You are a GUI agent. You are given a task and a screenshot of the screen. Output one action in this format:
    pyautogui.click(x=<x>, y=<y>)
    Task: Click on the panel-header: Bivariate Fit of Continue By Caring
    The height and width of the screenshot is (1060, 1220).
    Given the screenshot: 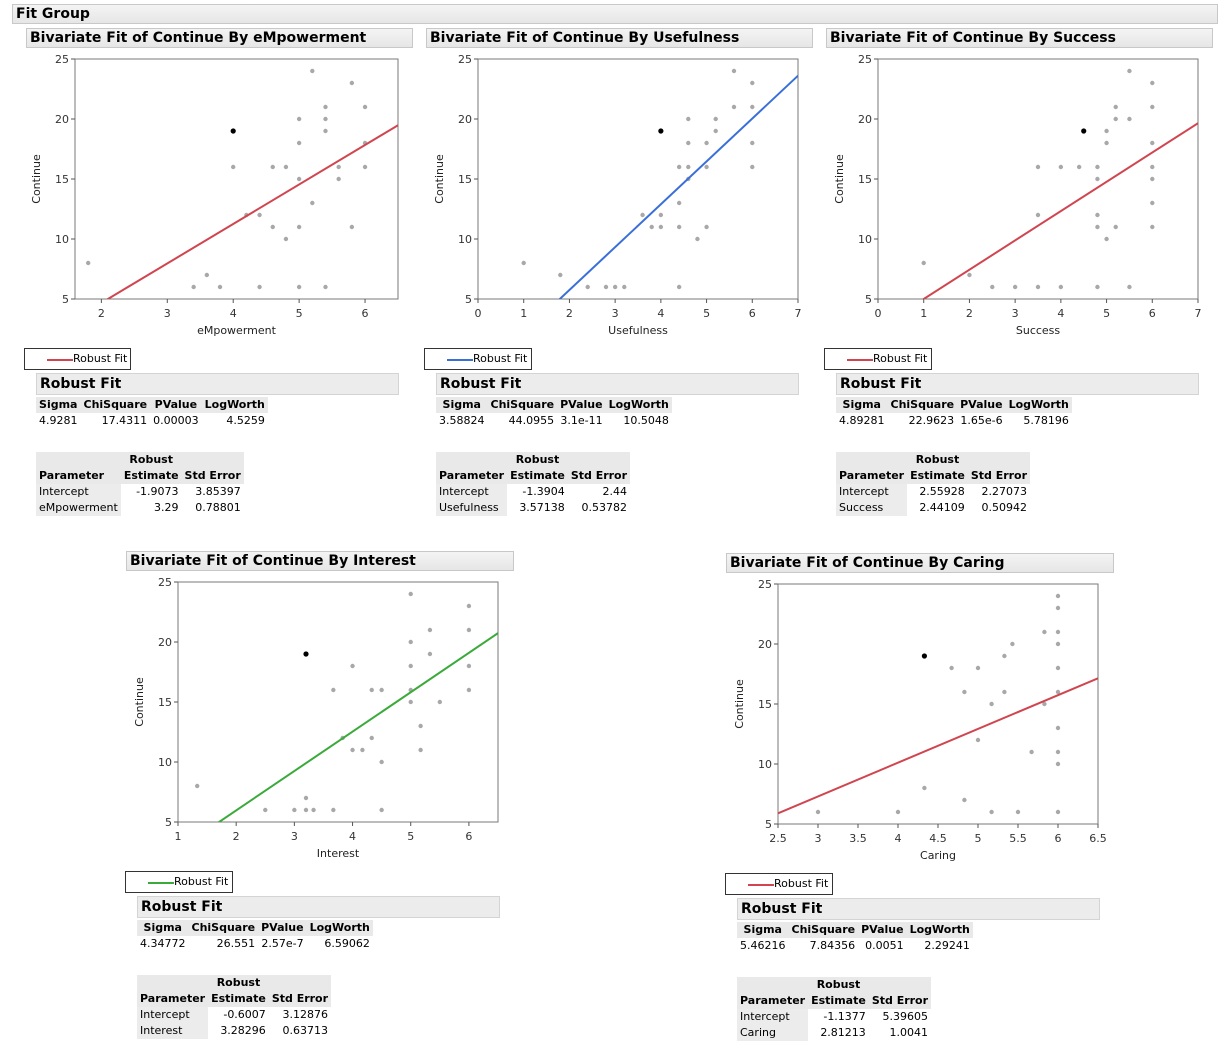 What is the action you would take?
    pyautogui.click(x=920, y=563)
    